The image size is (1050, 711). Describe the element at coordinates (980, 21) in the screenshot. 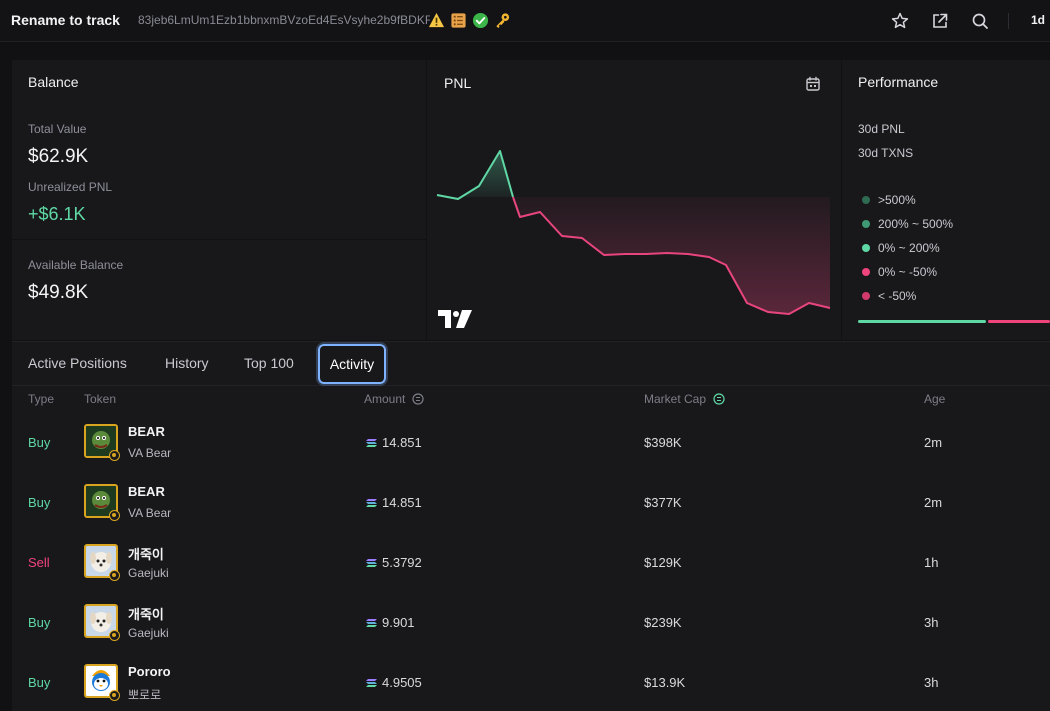

I see `search-icon` at that location.